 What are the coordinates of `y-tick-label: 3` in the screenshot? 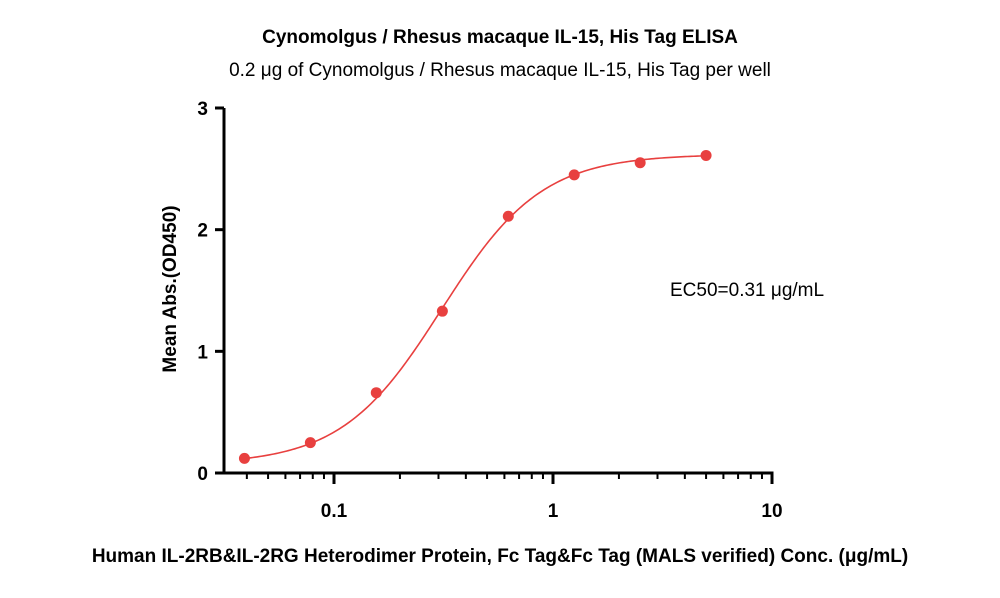 It's located at (202, 109).